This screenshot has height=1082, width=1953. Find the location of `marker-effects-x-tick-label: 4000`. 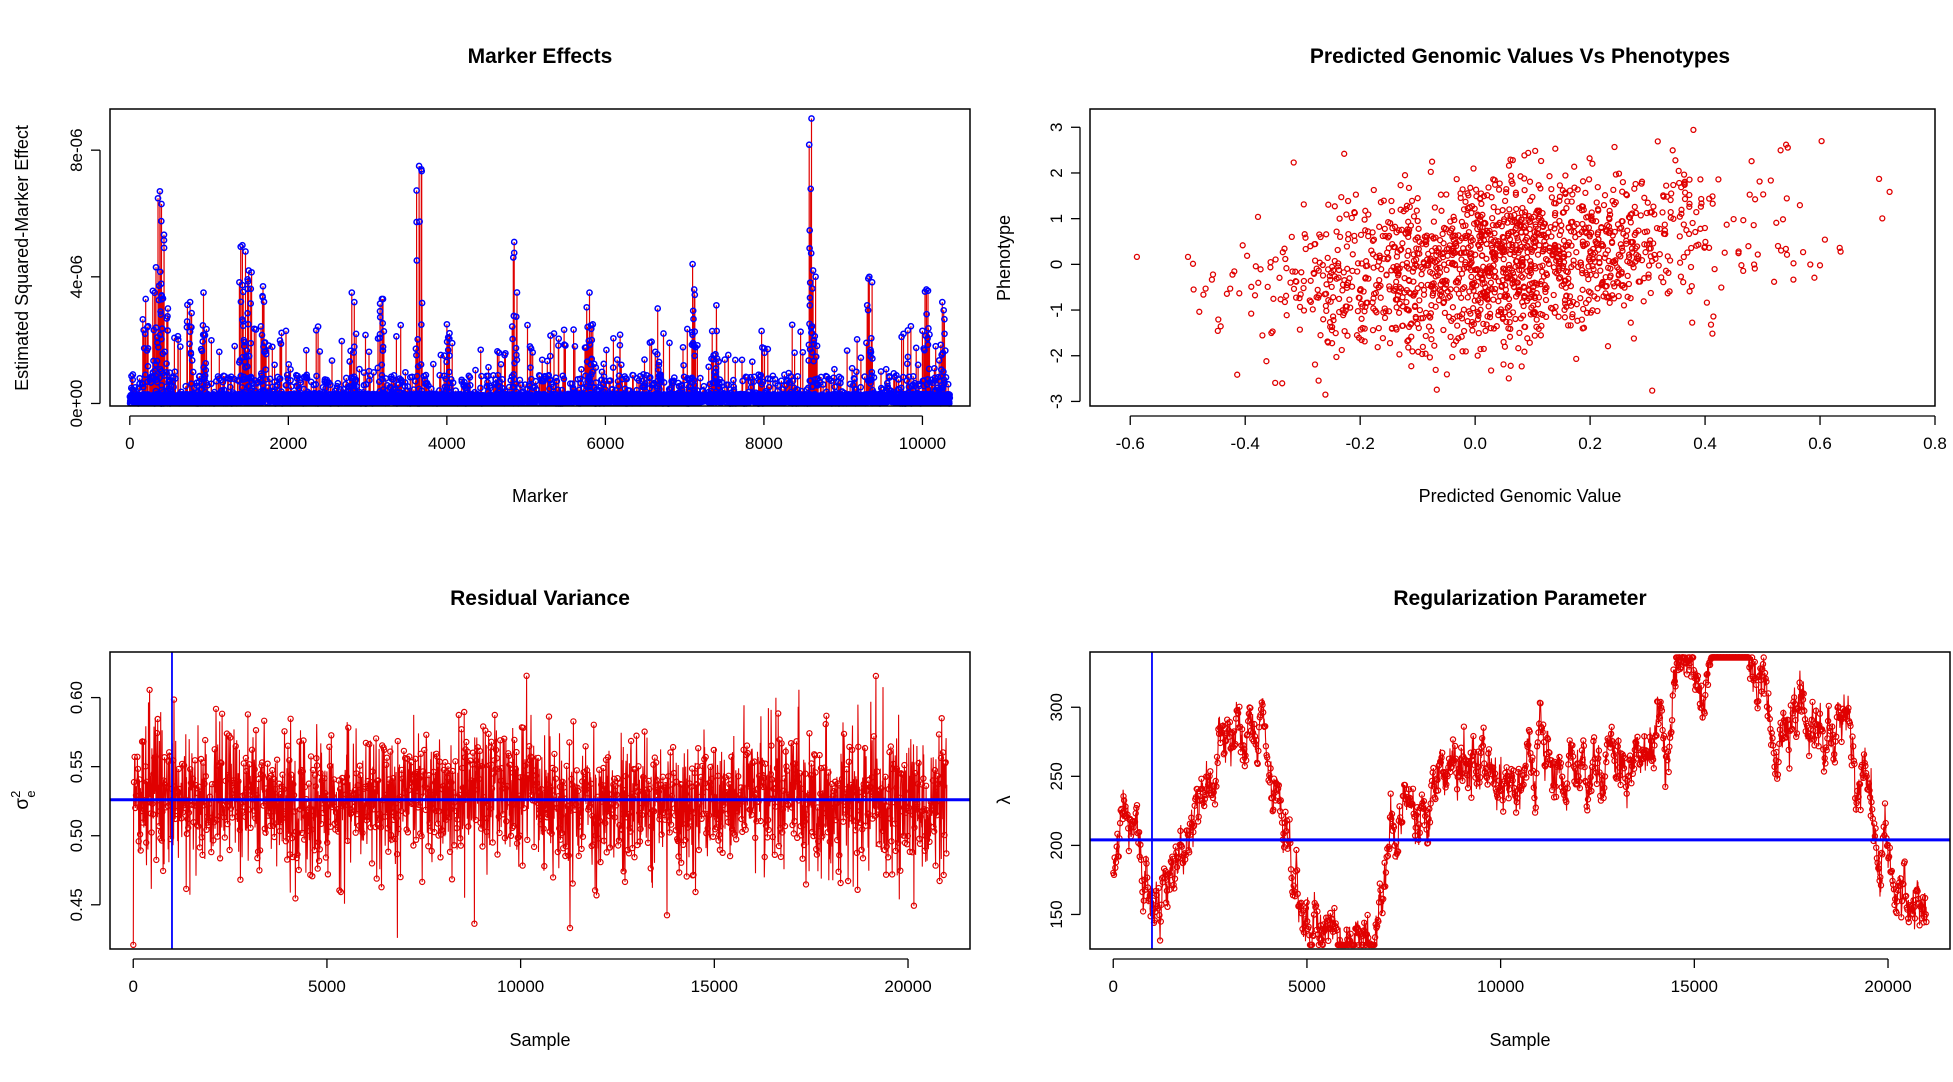

marker-effects-x-tick-label: 4000 is located at coordinates (447, 443).